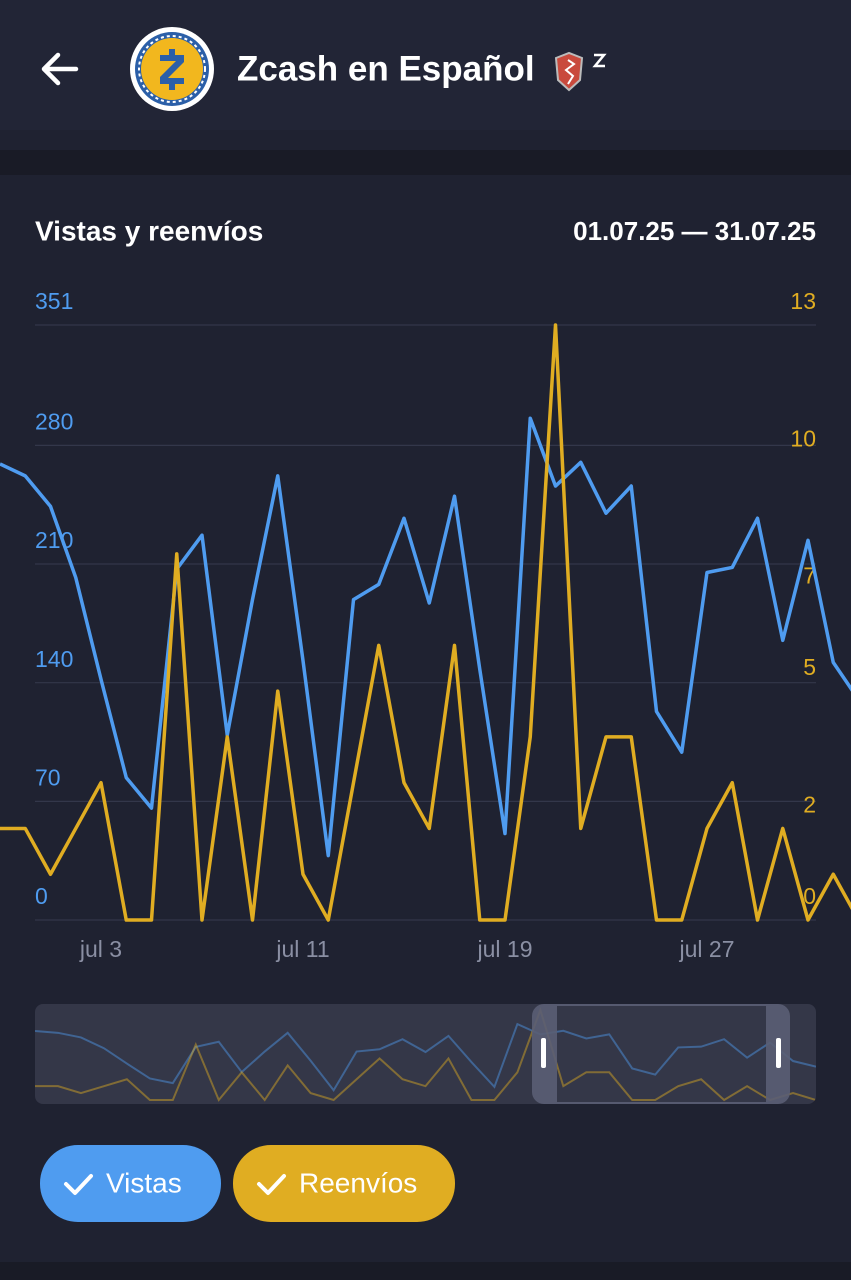 The height and width of the screenshot is (1280, 851). I want to click on channel-title: Zcash en Español, so click(386, 68).